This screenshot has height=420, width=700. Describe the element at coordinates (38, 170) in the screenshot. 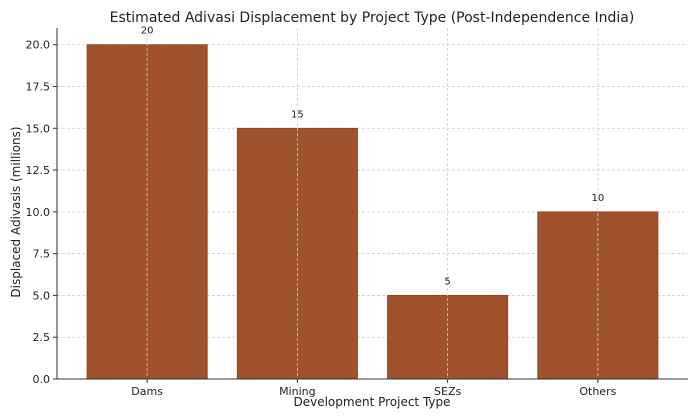

I see `y-tick-label: 12.5` at that location.